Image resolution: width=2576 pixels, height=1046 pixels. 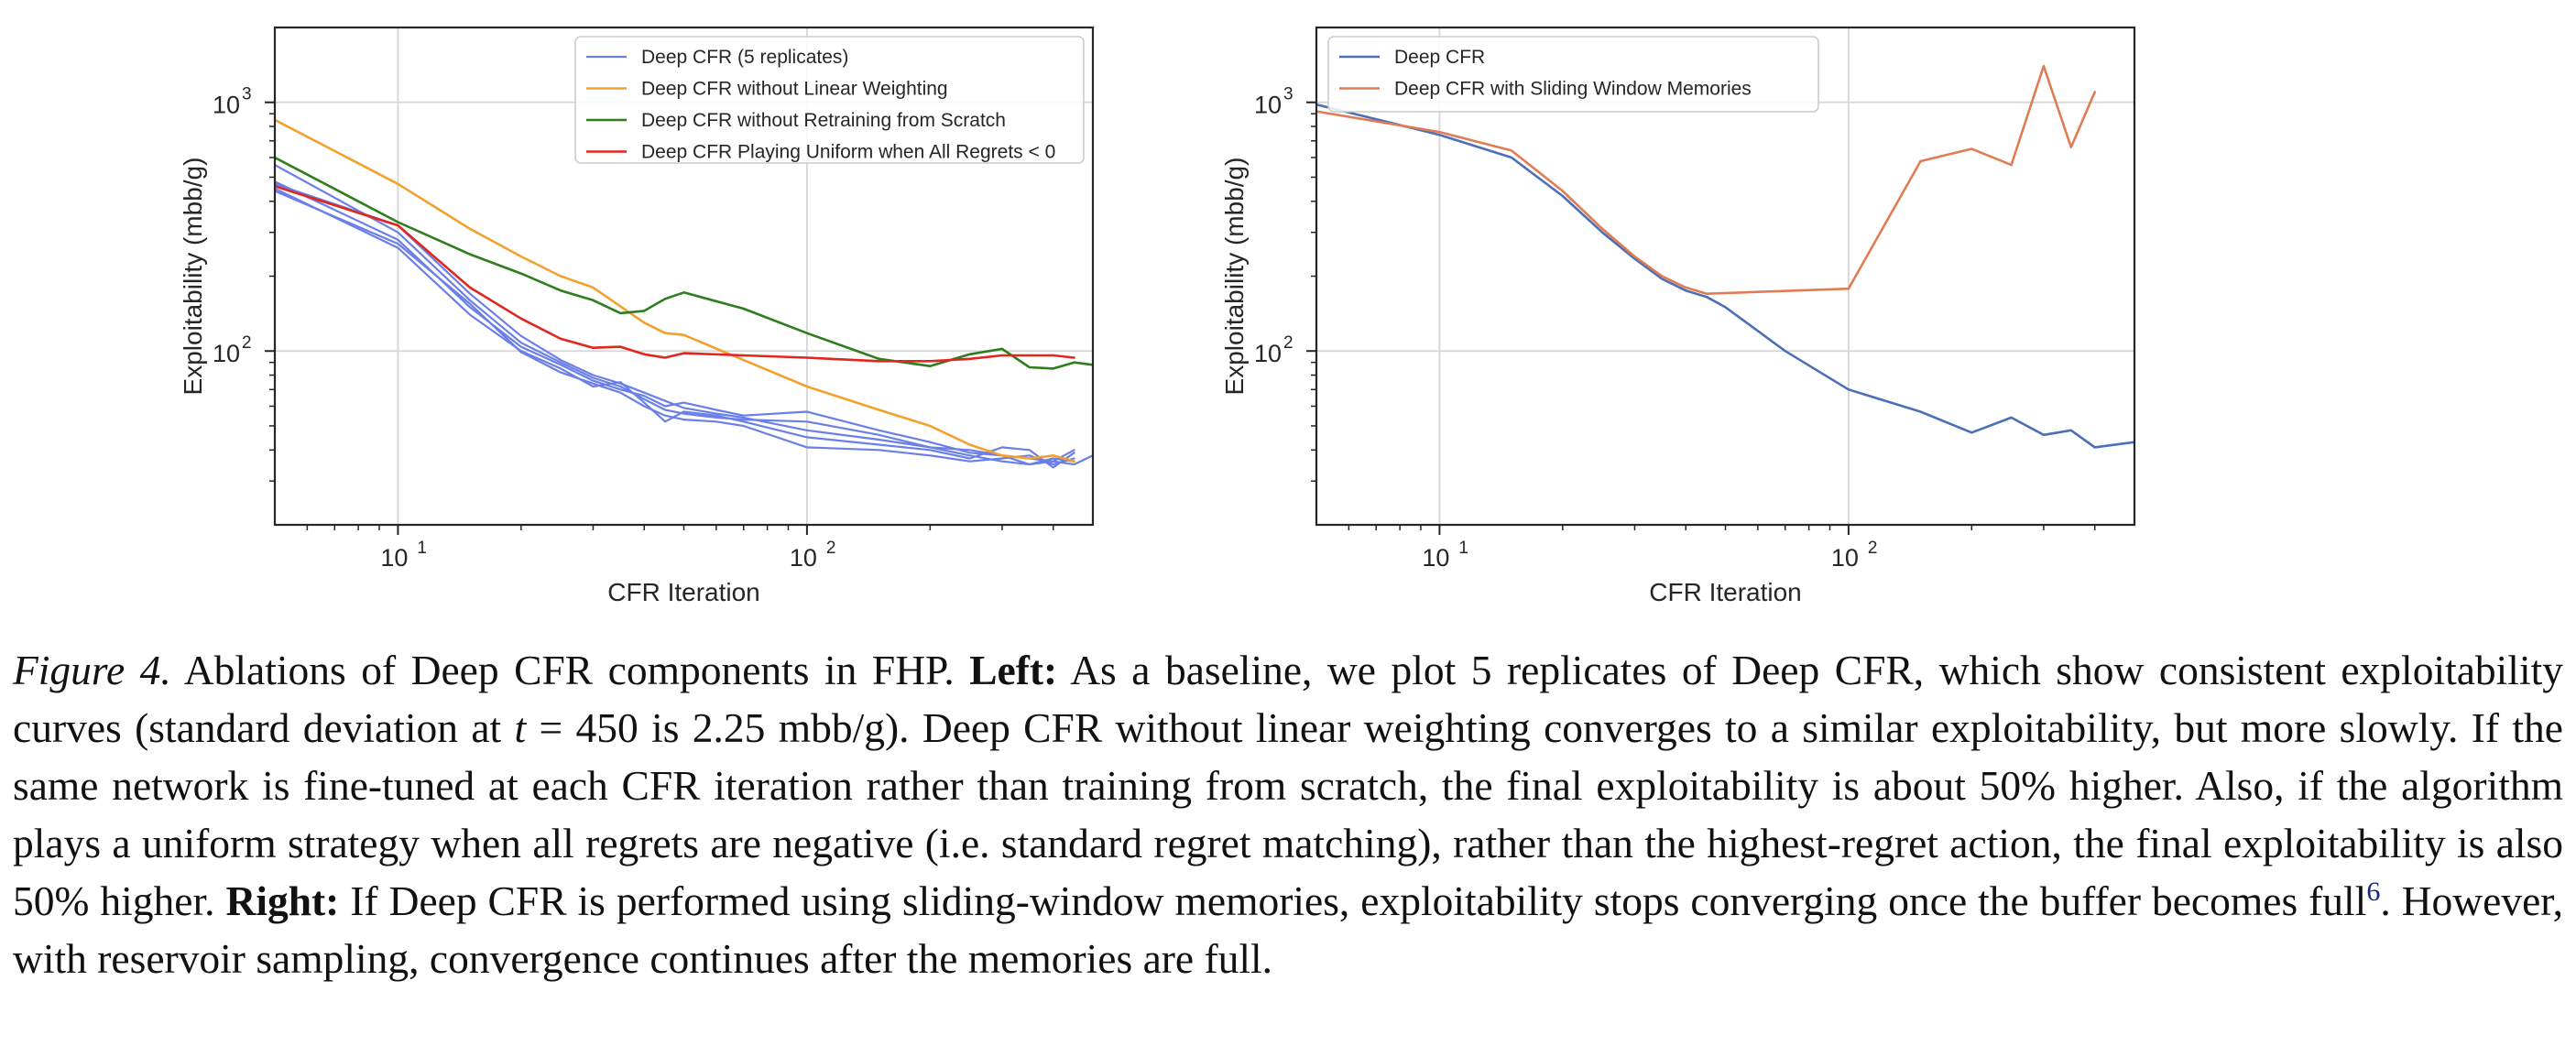 What do you see at coordinates (1873, 549) in the screenshot?
I see `right-x-tick-exponent: 2` at bounding box center [1873, 549].